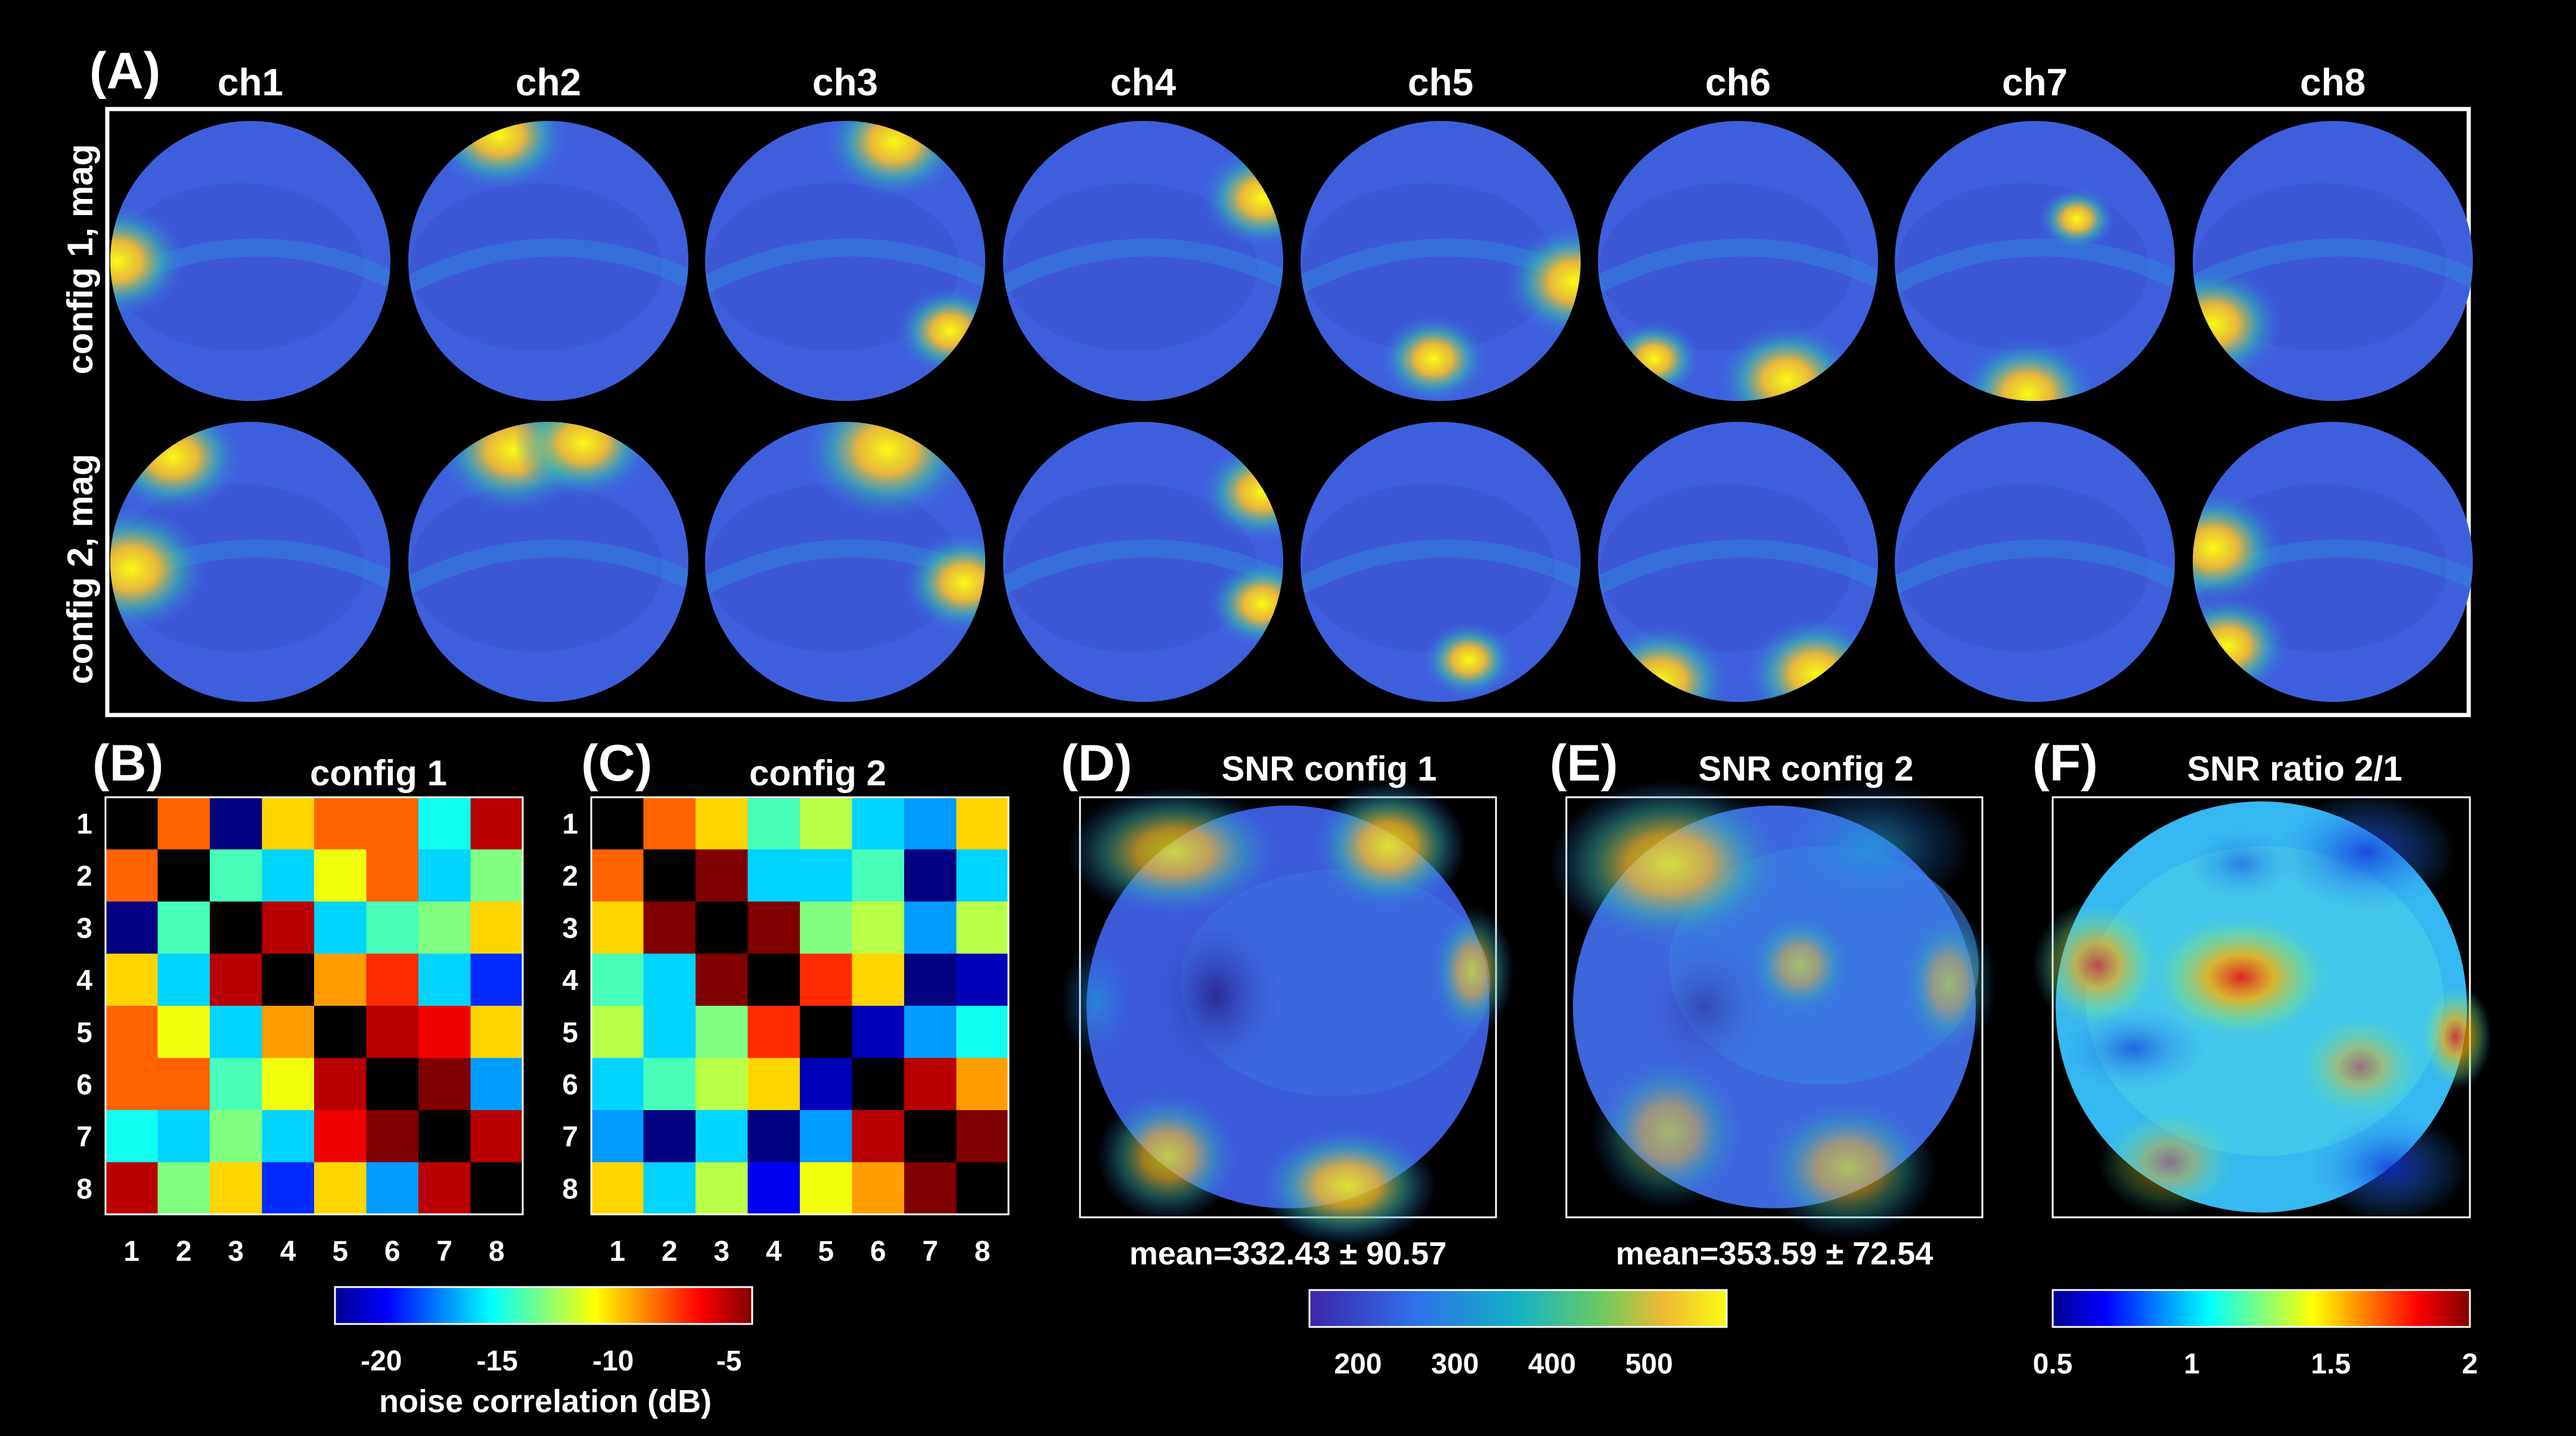 The image size is (2576, 1436). What do you see at coordinates (251, 82) in the screenshot?
I see `channel-label: ch1` at bounding box center [251, 82].